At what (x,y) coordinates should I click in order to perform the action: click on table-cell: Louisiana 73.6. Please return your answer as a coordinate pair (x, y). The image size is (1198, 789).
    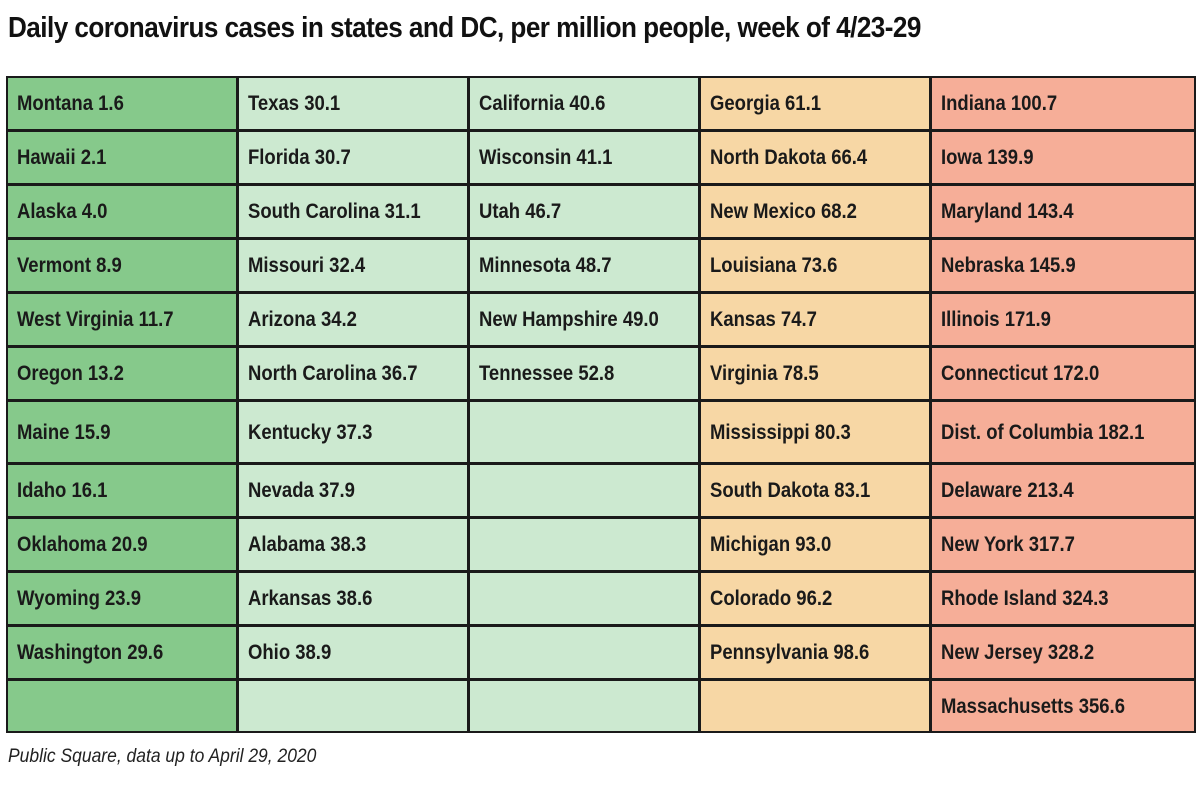
    Looking at the image, I should click on (815, 267).